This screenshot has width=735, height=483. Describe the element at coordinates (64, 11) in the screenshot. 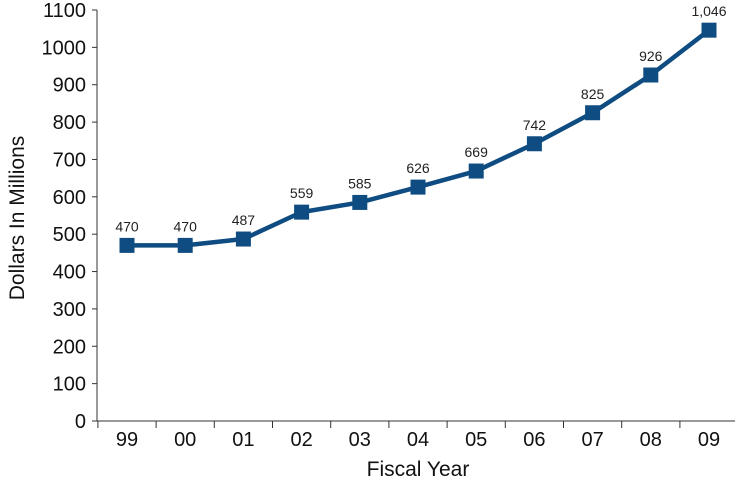

I see `y-tick-label: 1100` at that location.